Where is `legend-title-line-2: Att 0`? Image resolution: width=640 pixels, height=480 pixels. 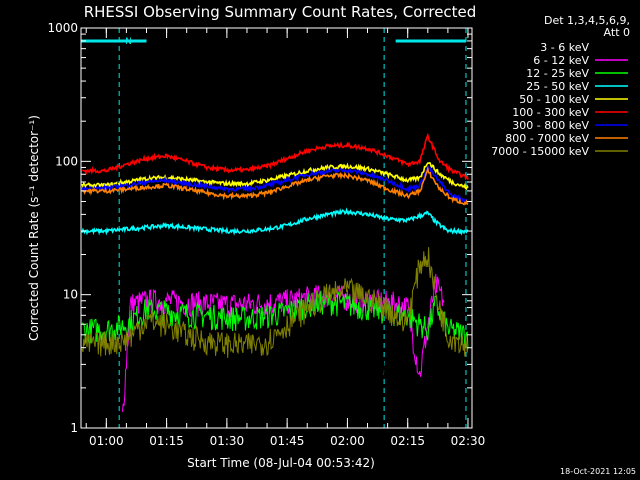
legend-title-line-2: Att 0 is located at coordinates (617, 32).